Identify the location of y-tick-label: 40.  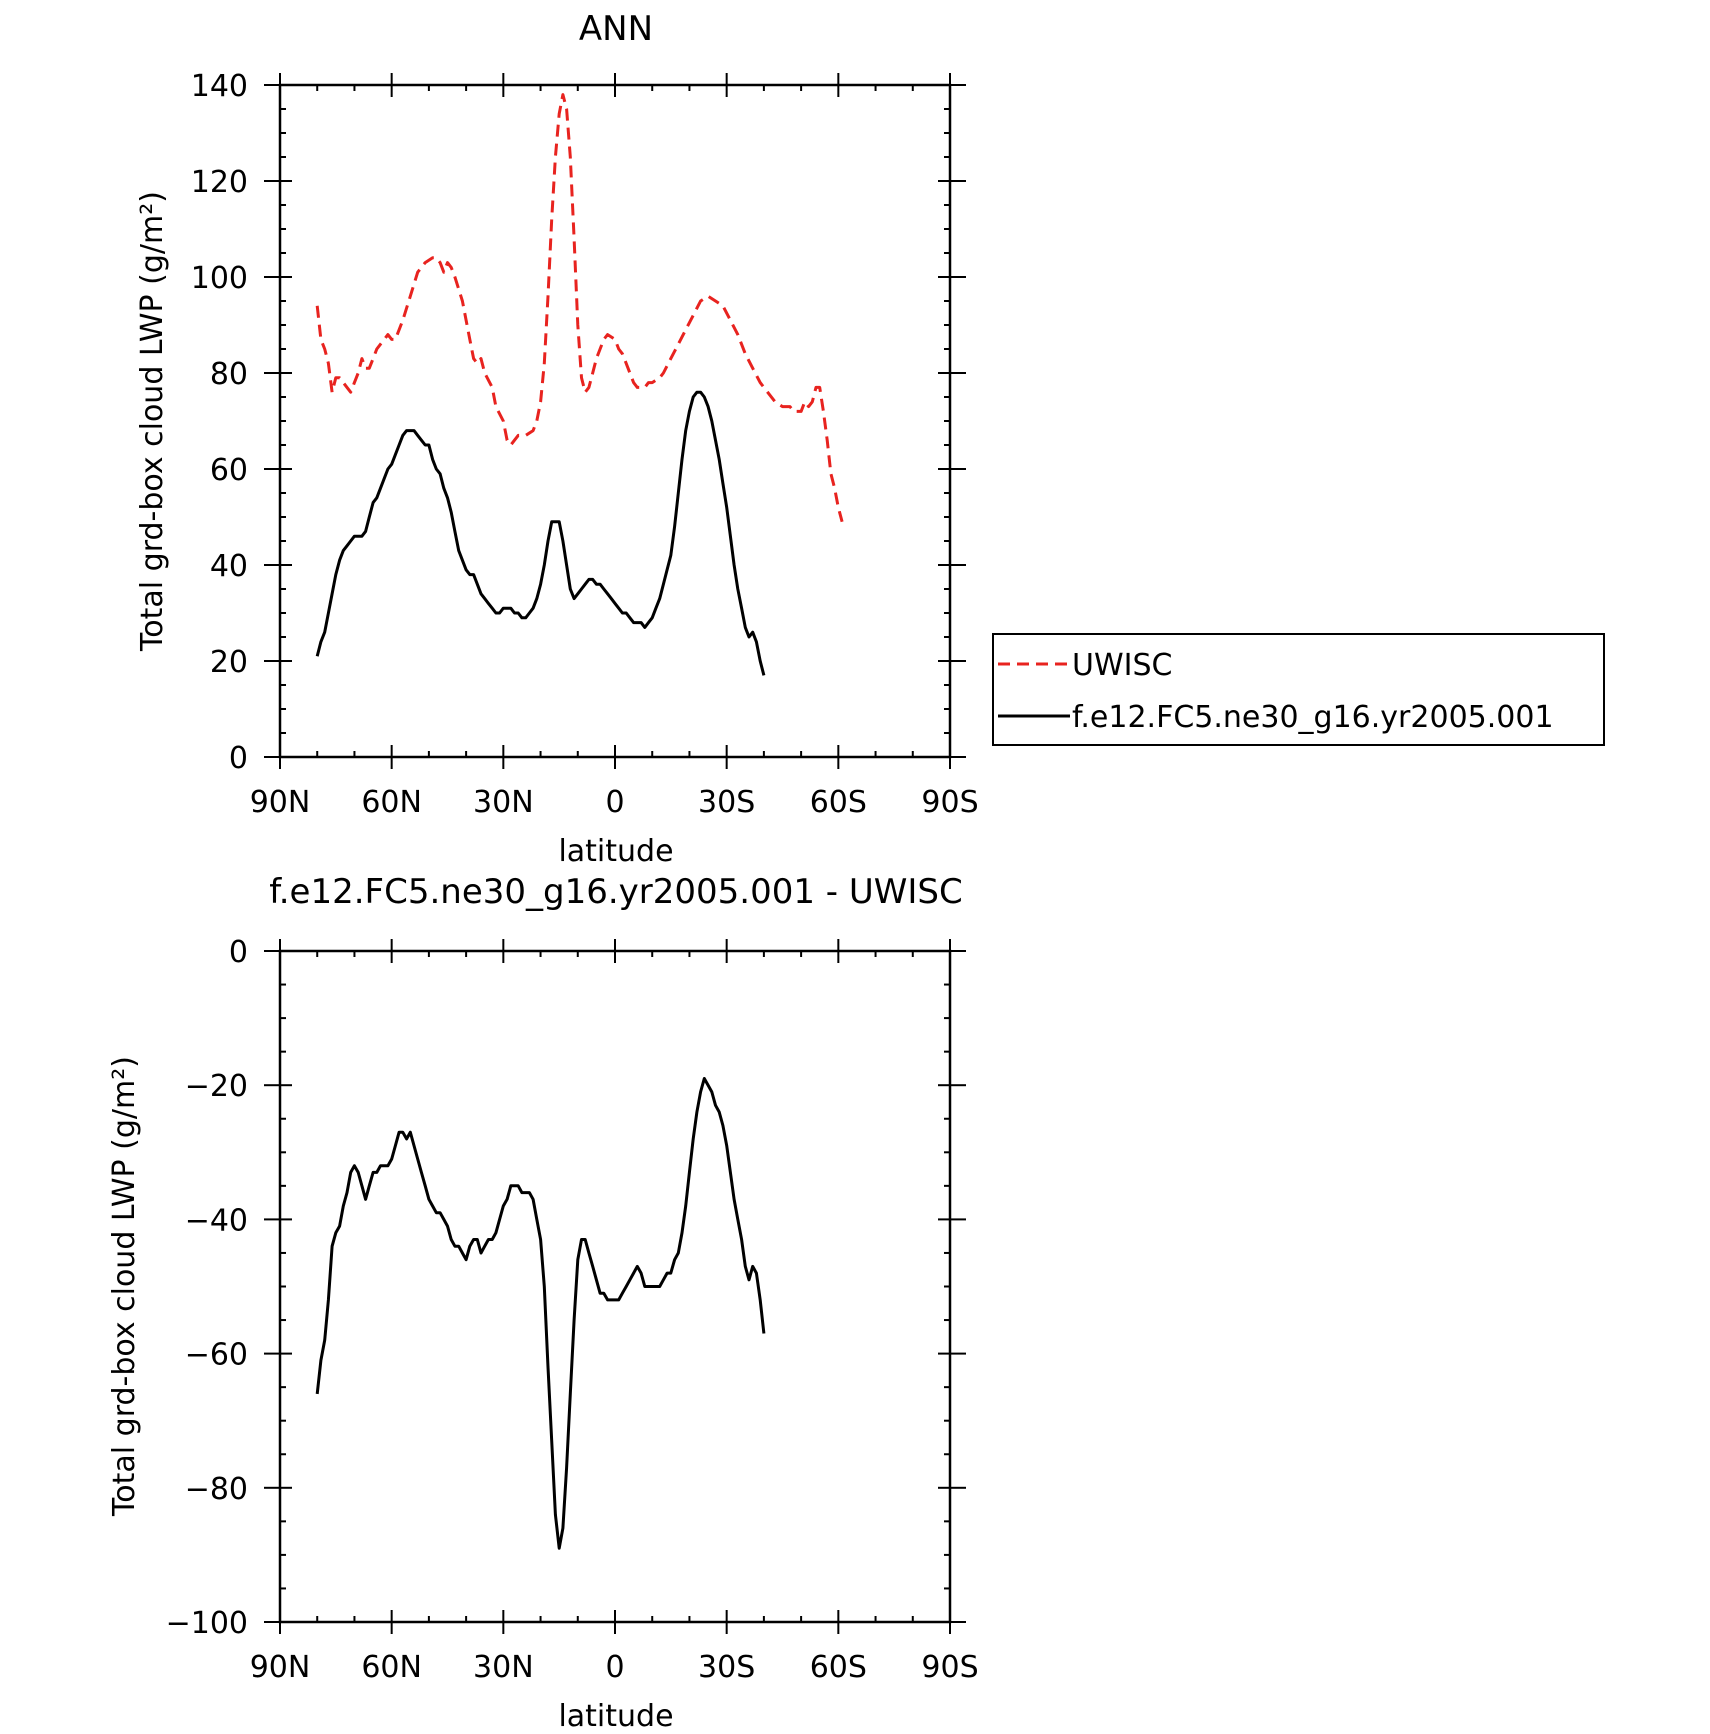
(229, 566).